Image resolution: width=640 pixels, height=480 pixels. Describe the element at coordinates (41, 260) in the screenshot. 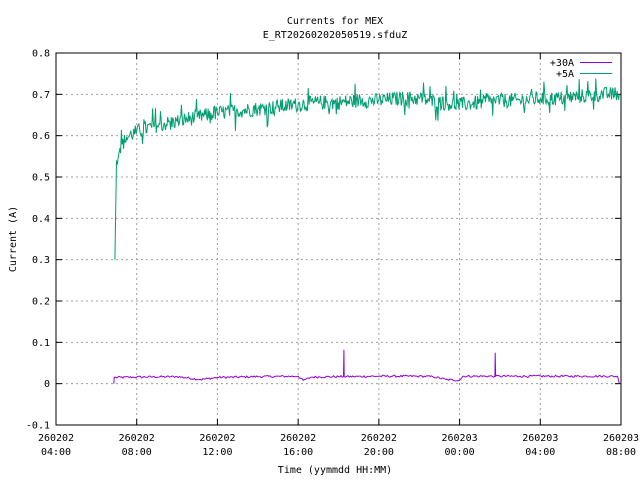

I see `y-tick-label: 0.3` at that location.